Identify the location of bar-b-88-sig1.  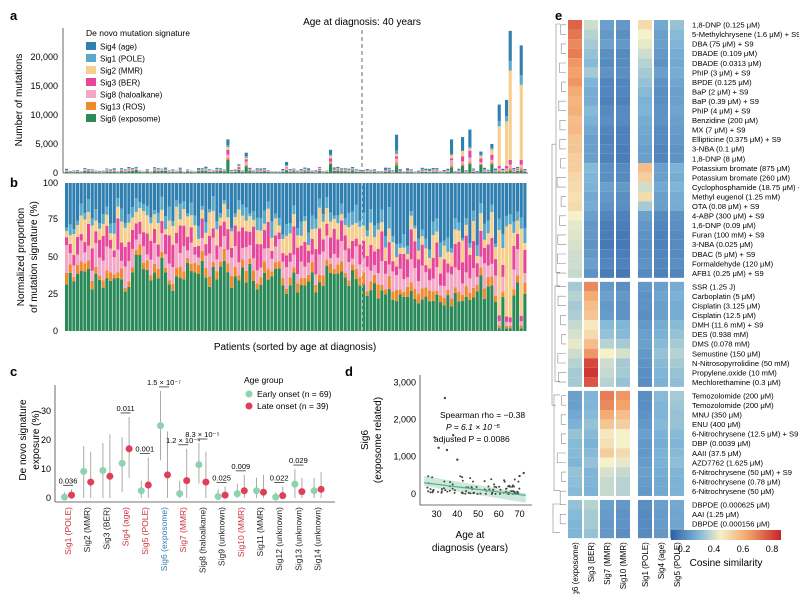
(389, 217).